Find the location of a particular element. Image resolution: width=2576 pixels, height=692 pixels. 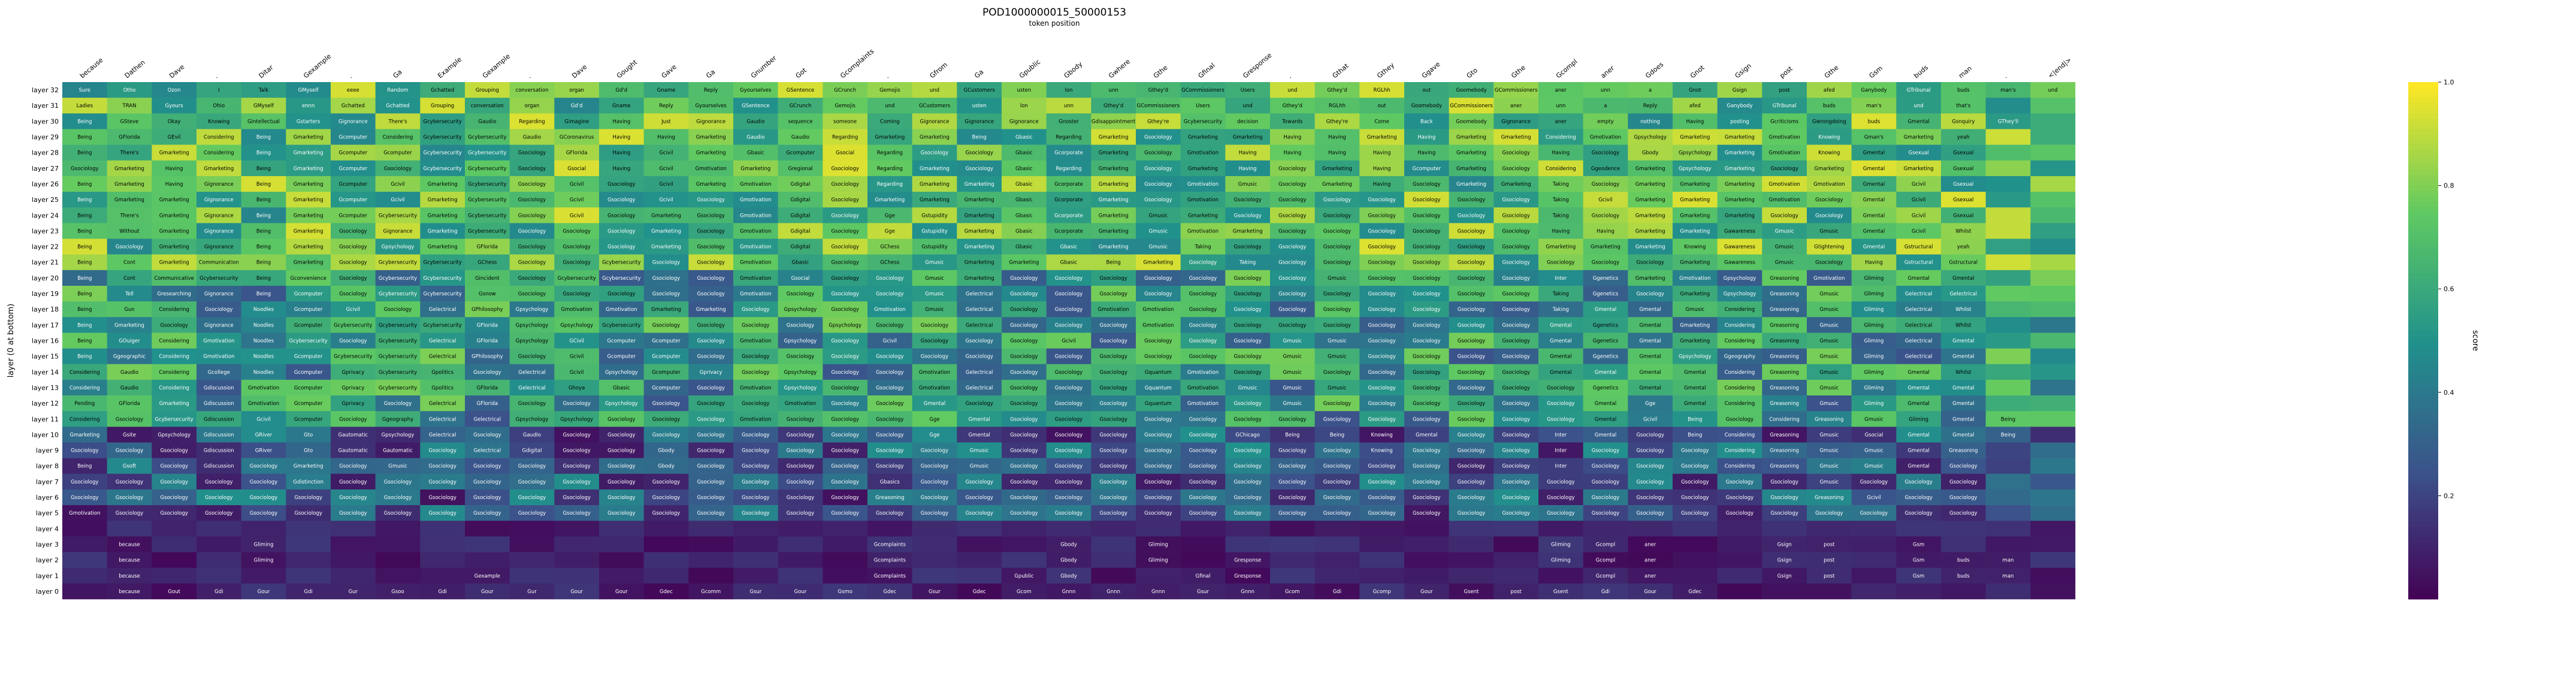

cell-label: GFlorida is located at coordinates (129, 404).